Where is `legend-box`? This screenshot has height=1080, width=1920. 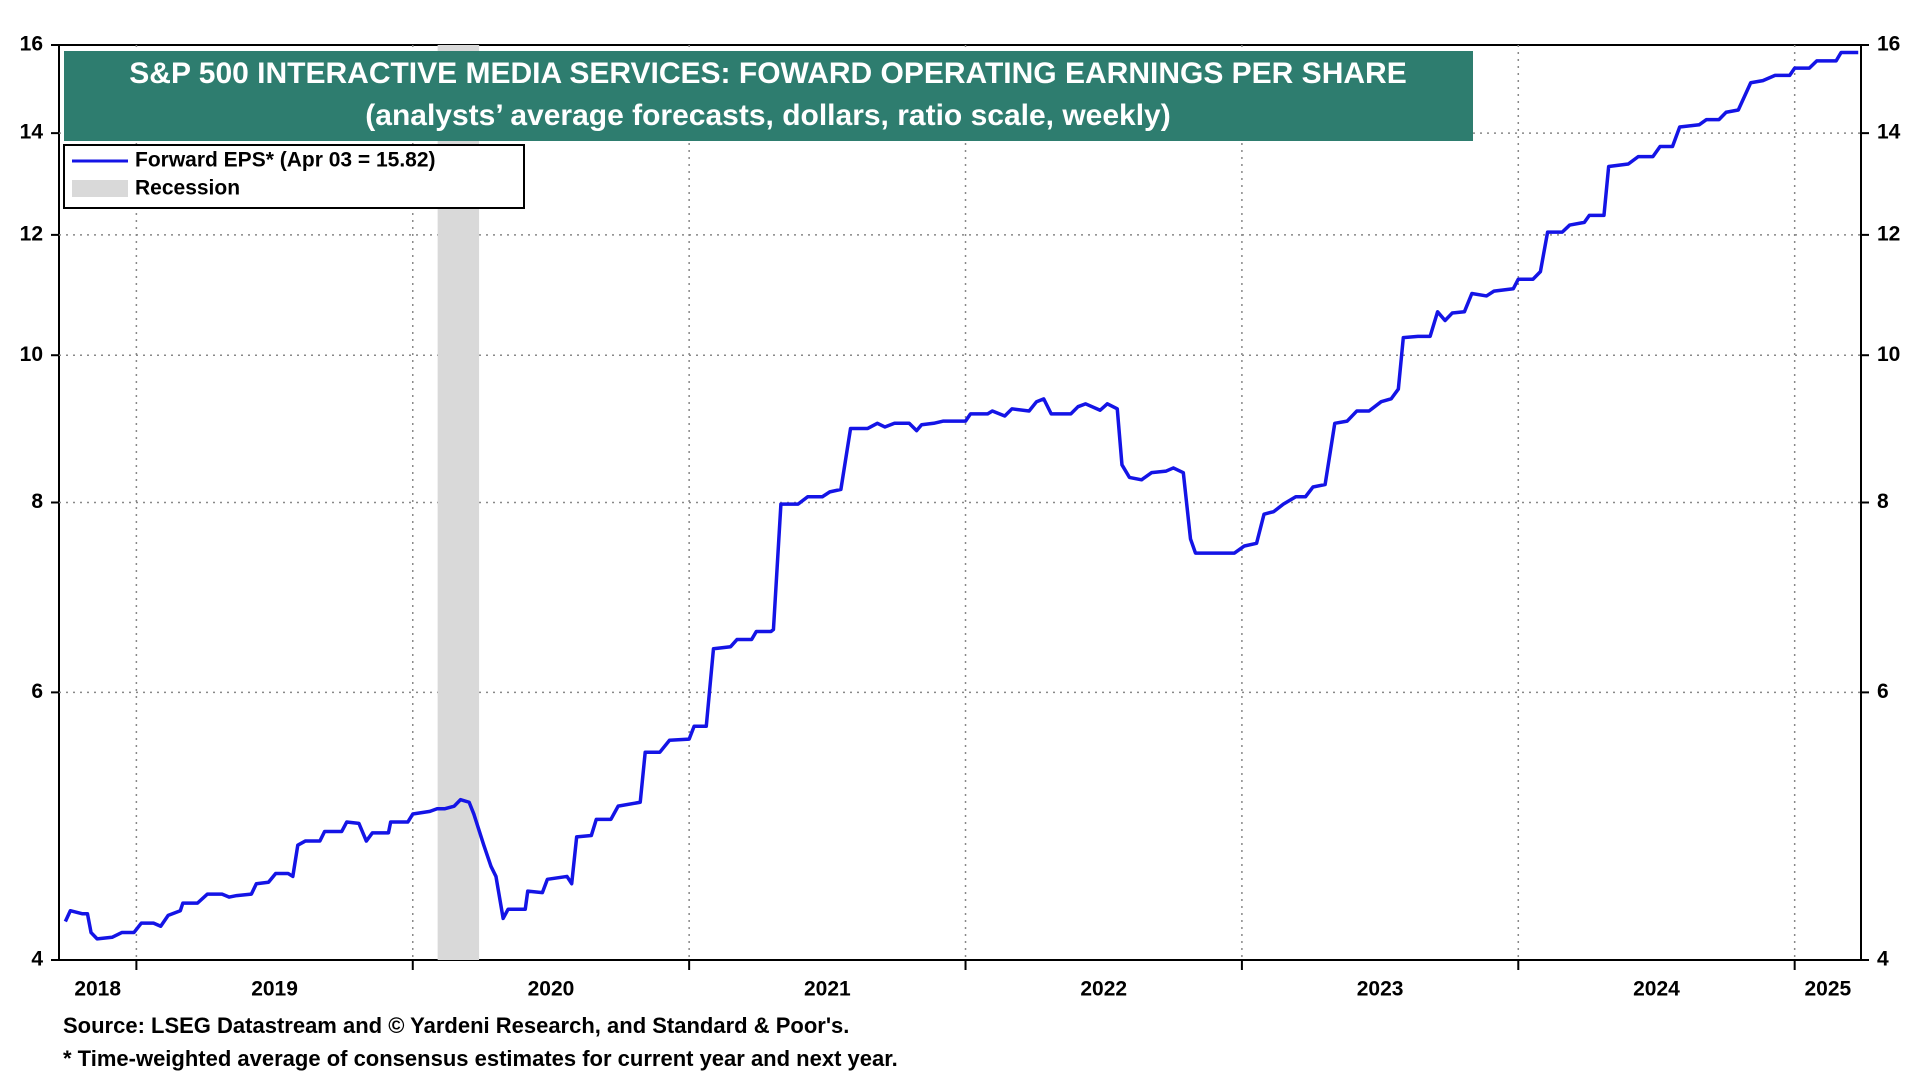 legend-box is located at coordinates (294, 176).